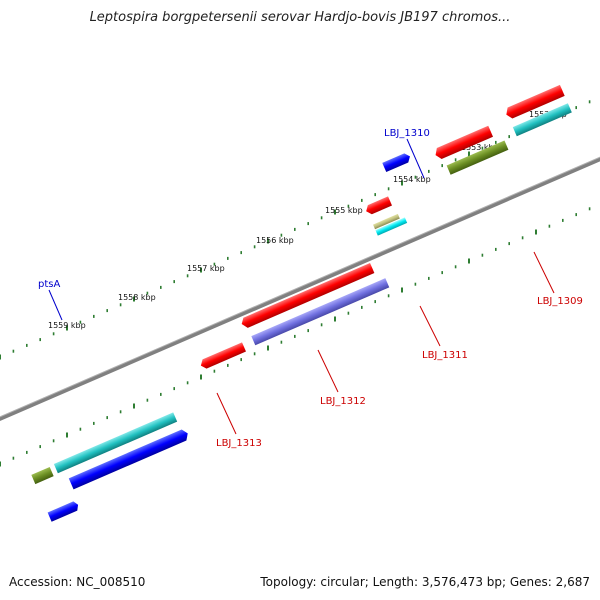 The height and width of the screenshot is (600, 600). I want to click on scale-label-1557: 1557 kbp, so click(206, 268).